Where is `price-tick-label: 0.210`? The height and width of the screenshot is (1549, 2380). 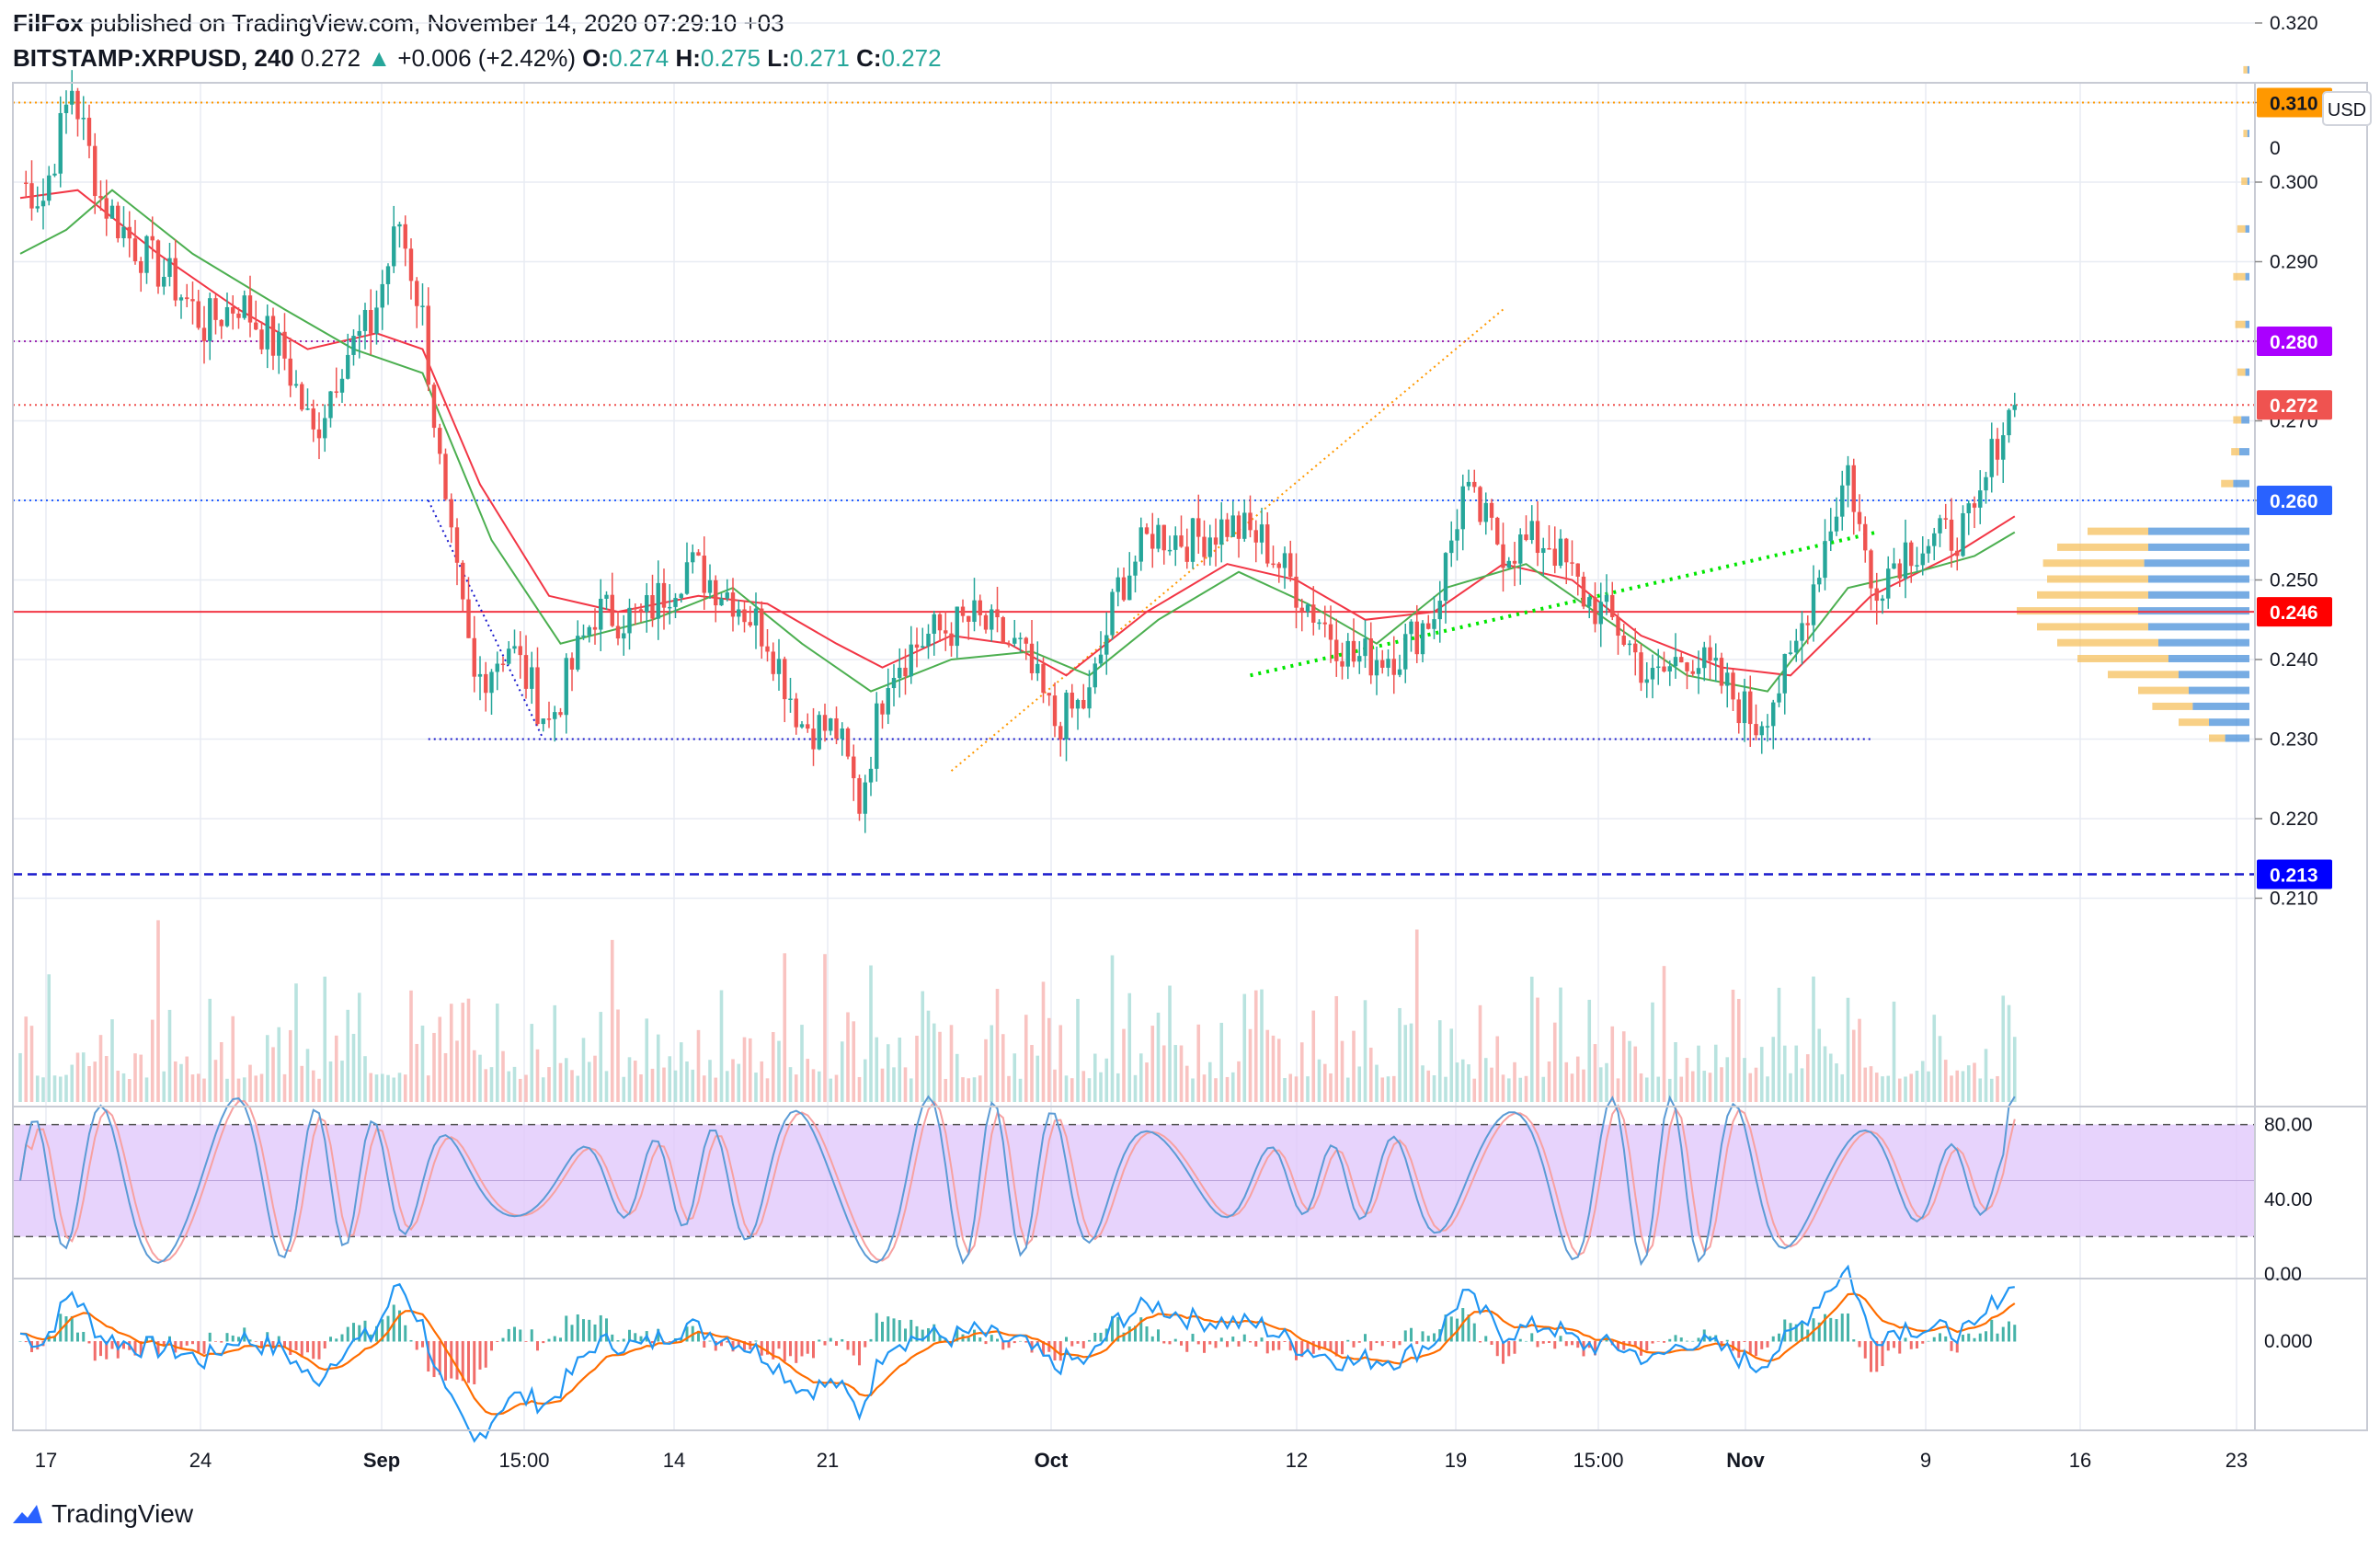 price-tick-label: 0.210 is located at coordinates (2294, 899).